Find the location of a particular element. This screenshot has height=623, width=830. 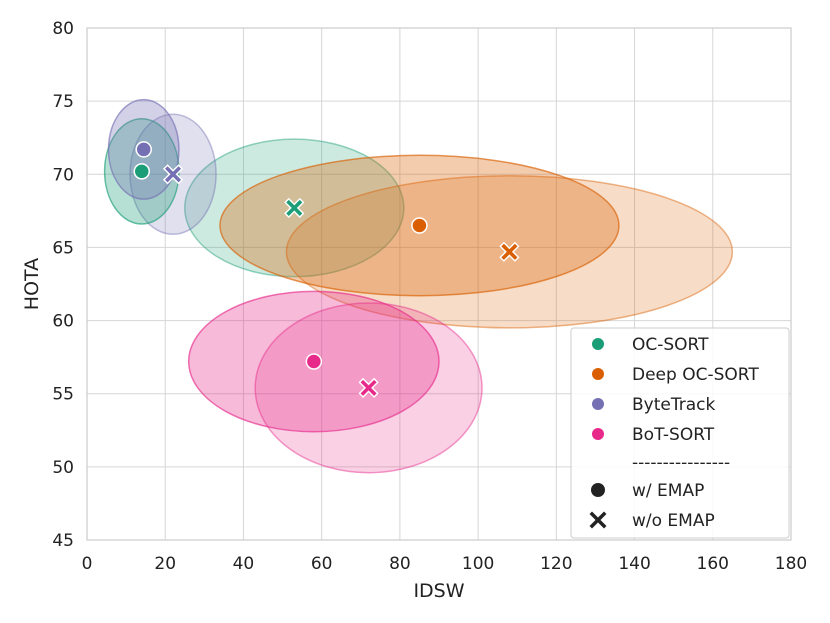

y-tick-label: 60 is located at coordinates (63, 322).